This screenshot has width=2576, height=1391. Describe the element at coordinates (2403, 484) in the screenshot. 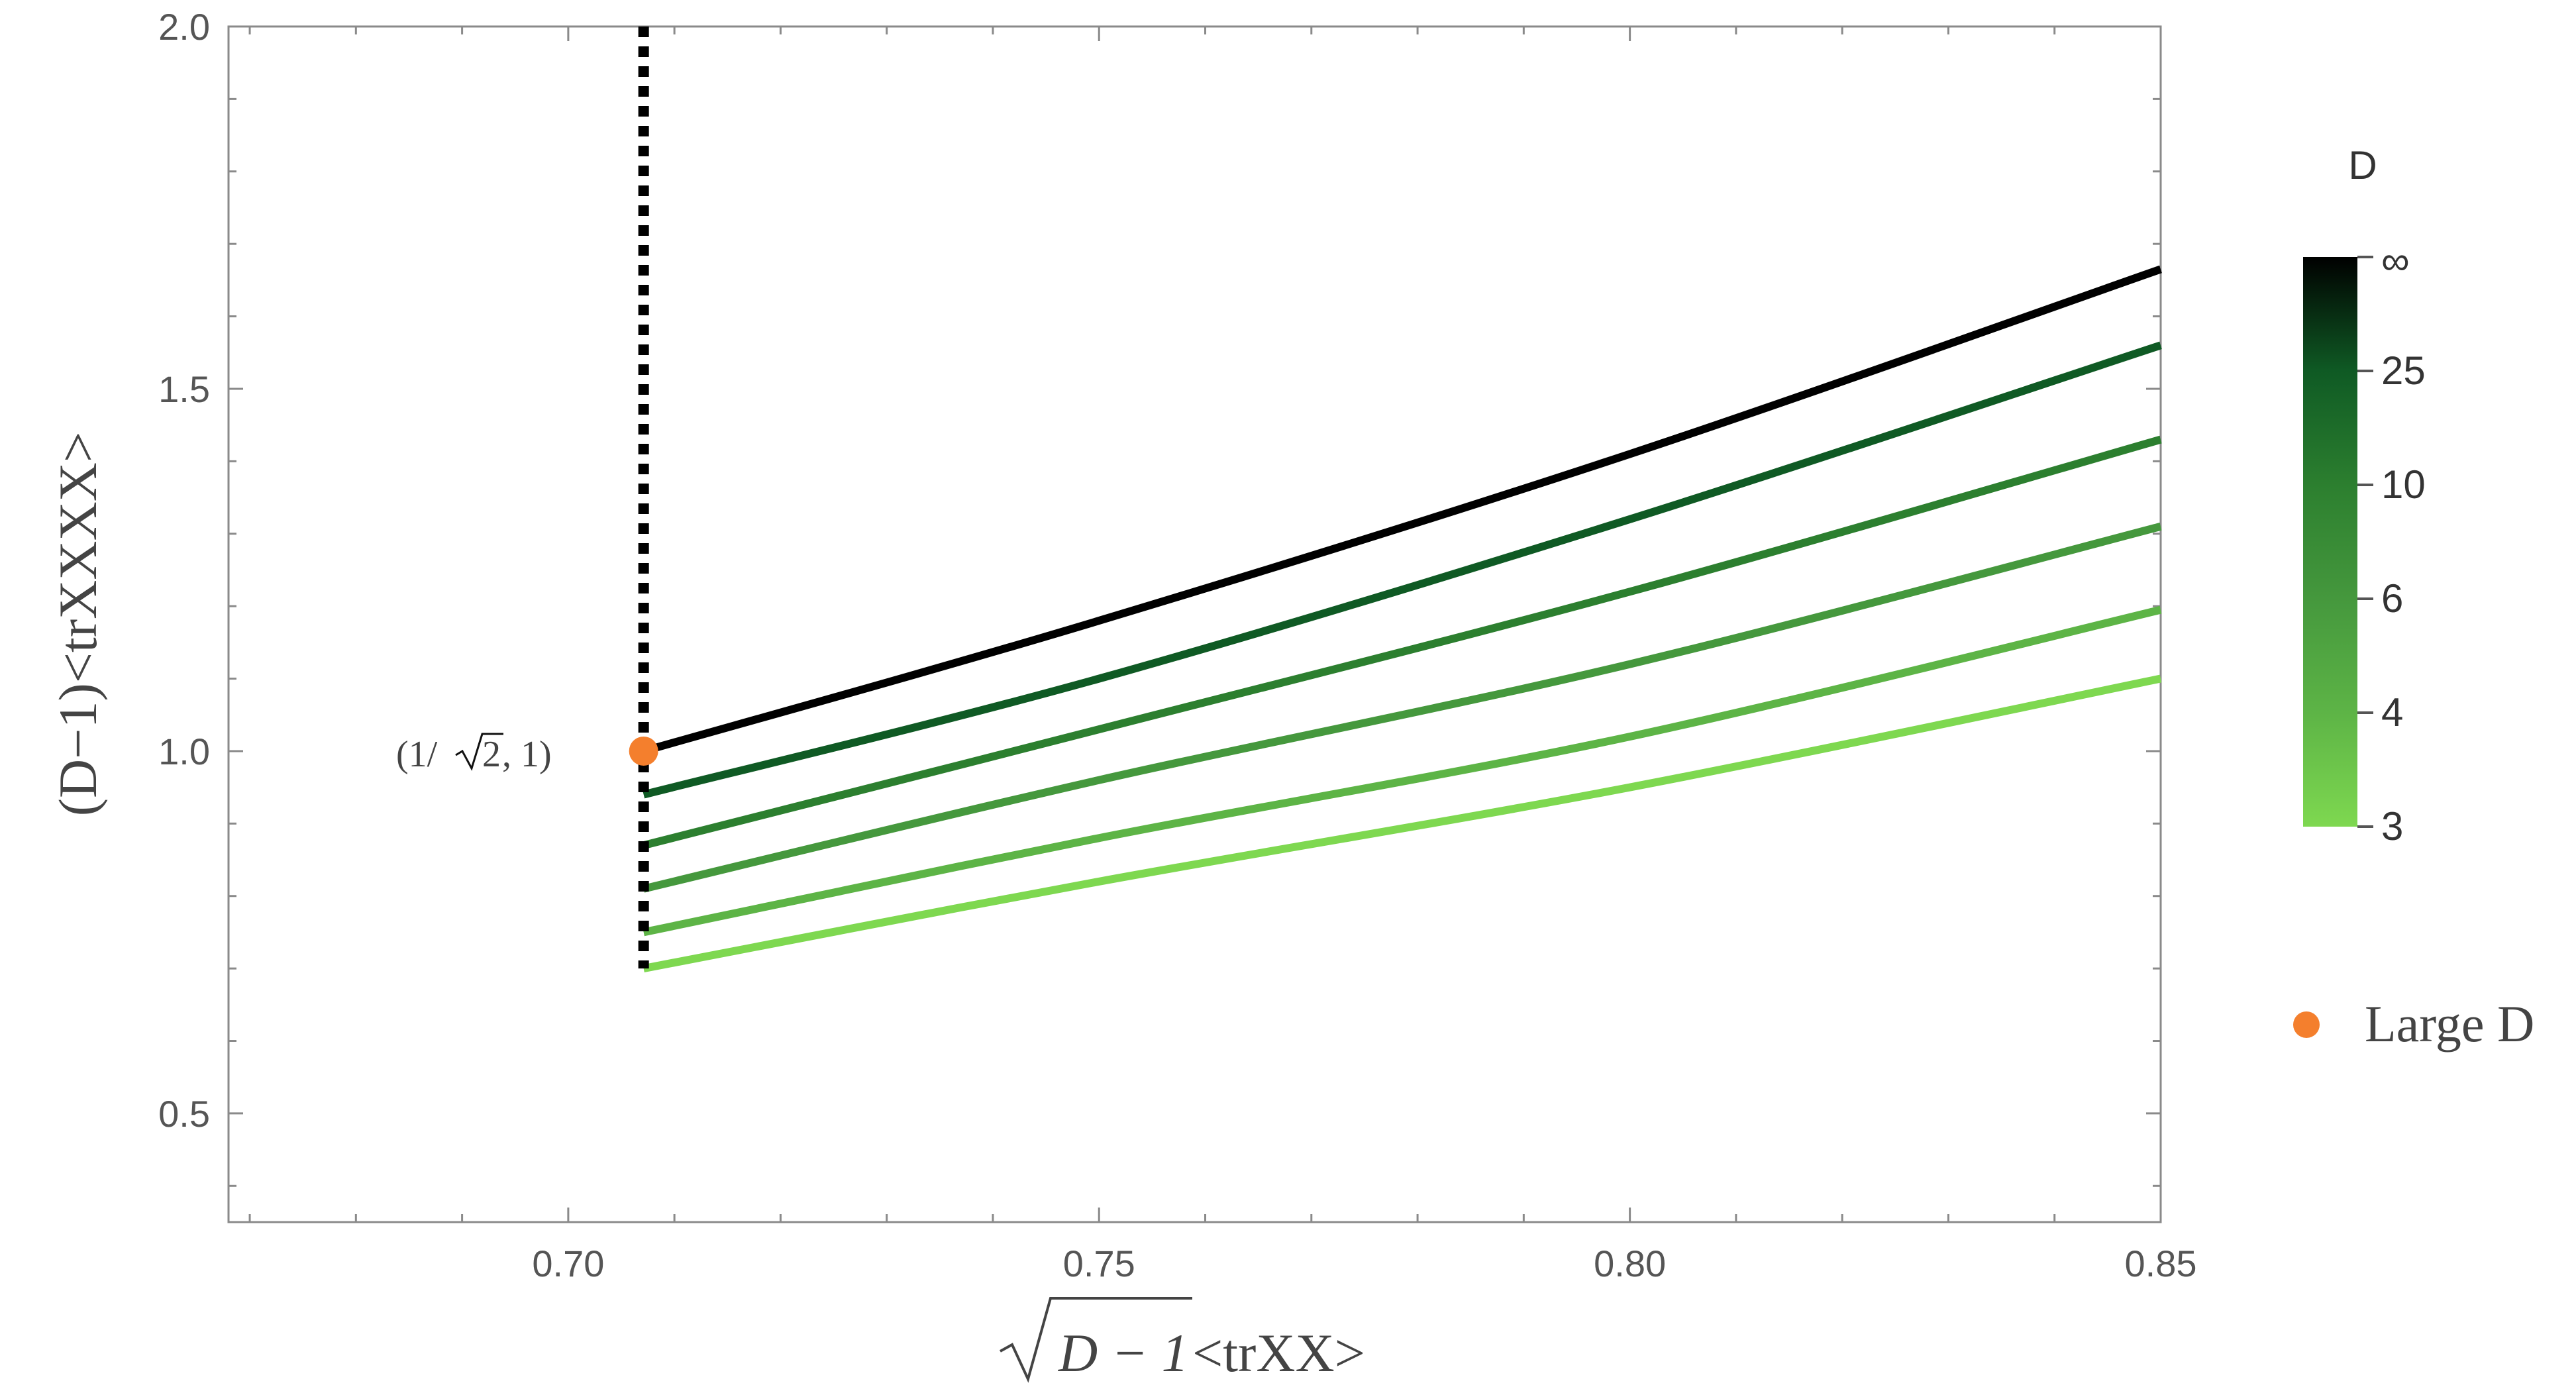

I see `colorbar-tick-label: 10` at that location.